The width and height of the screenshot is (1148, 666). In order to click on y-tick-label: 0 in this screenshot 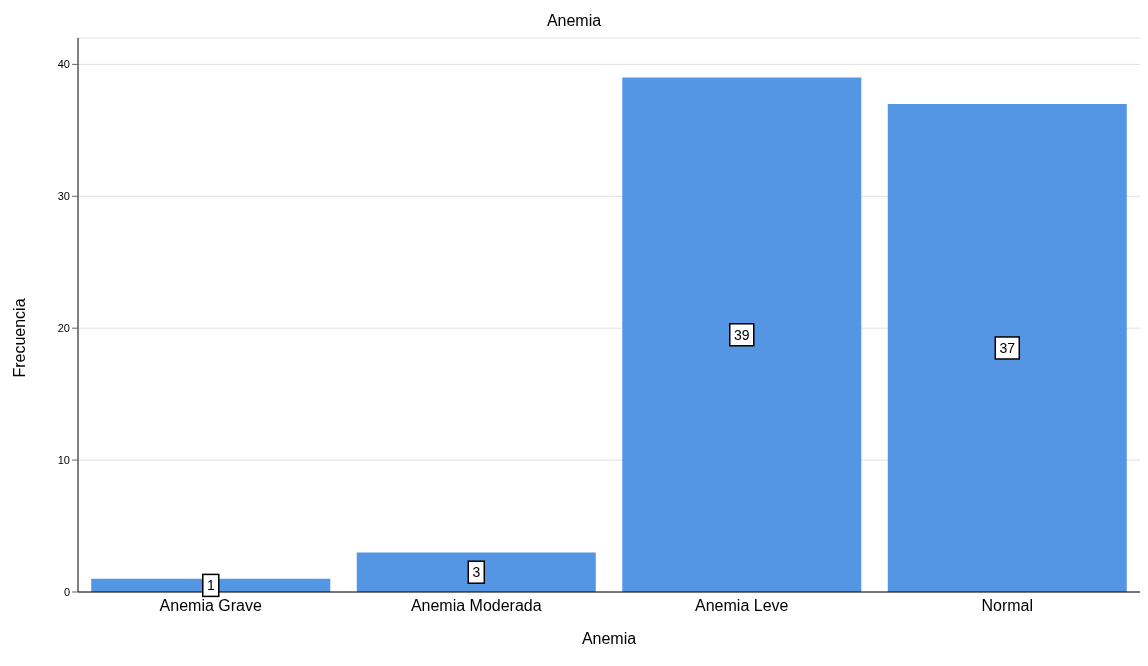, I will do `click(66, 591)`.